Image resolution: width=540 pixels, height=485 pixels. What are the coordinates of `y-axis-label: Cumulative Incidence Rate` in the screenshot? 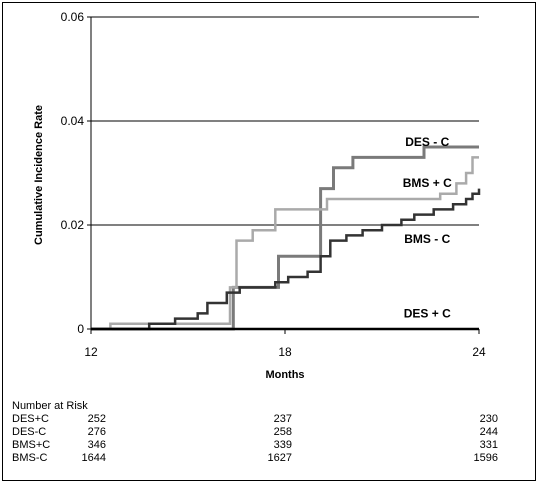 It's located at (39, 175).